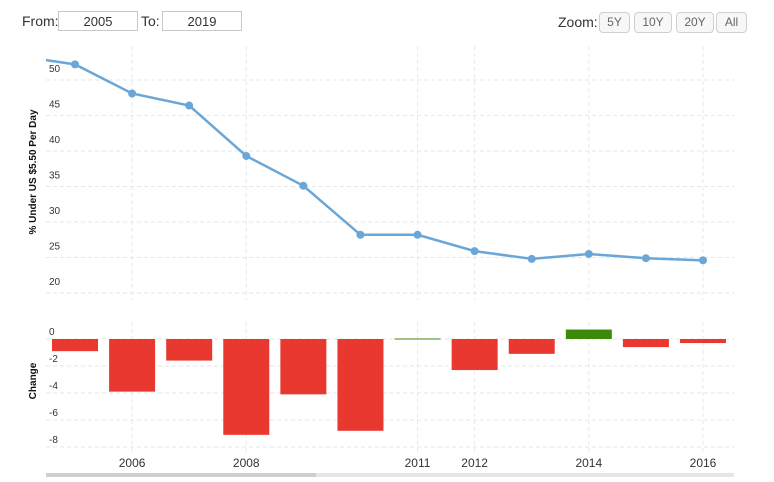 The width and height of the screenshot is (774, 482). Describe the element at coordinates (53, 413) in the screenshot. I see `bar-y-tick: -6` at that location.